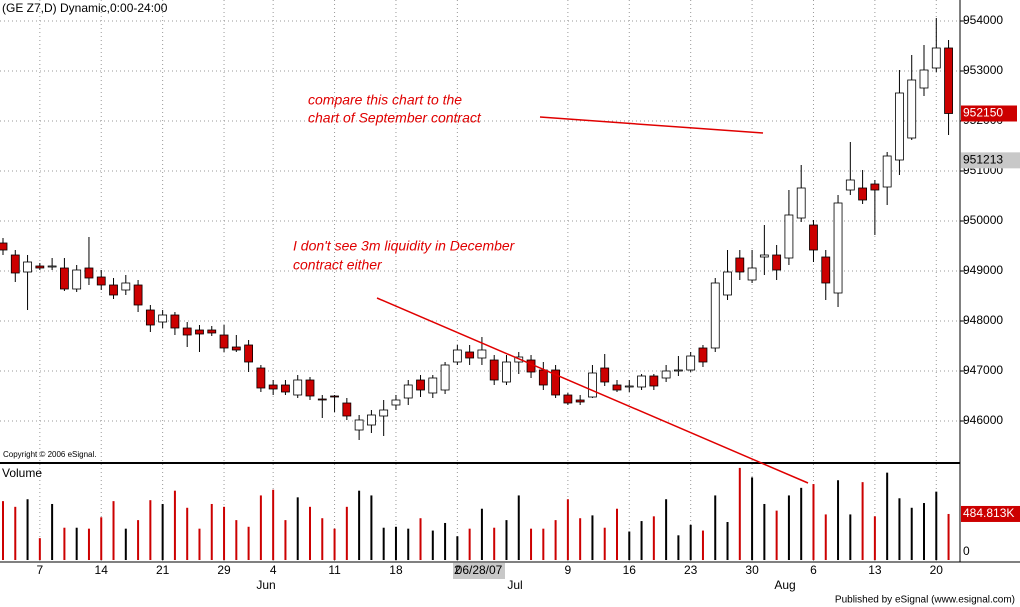 The image size is (1020, 607). I want to click on last-price-box, so click(989, 113).